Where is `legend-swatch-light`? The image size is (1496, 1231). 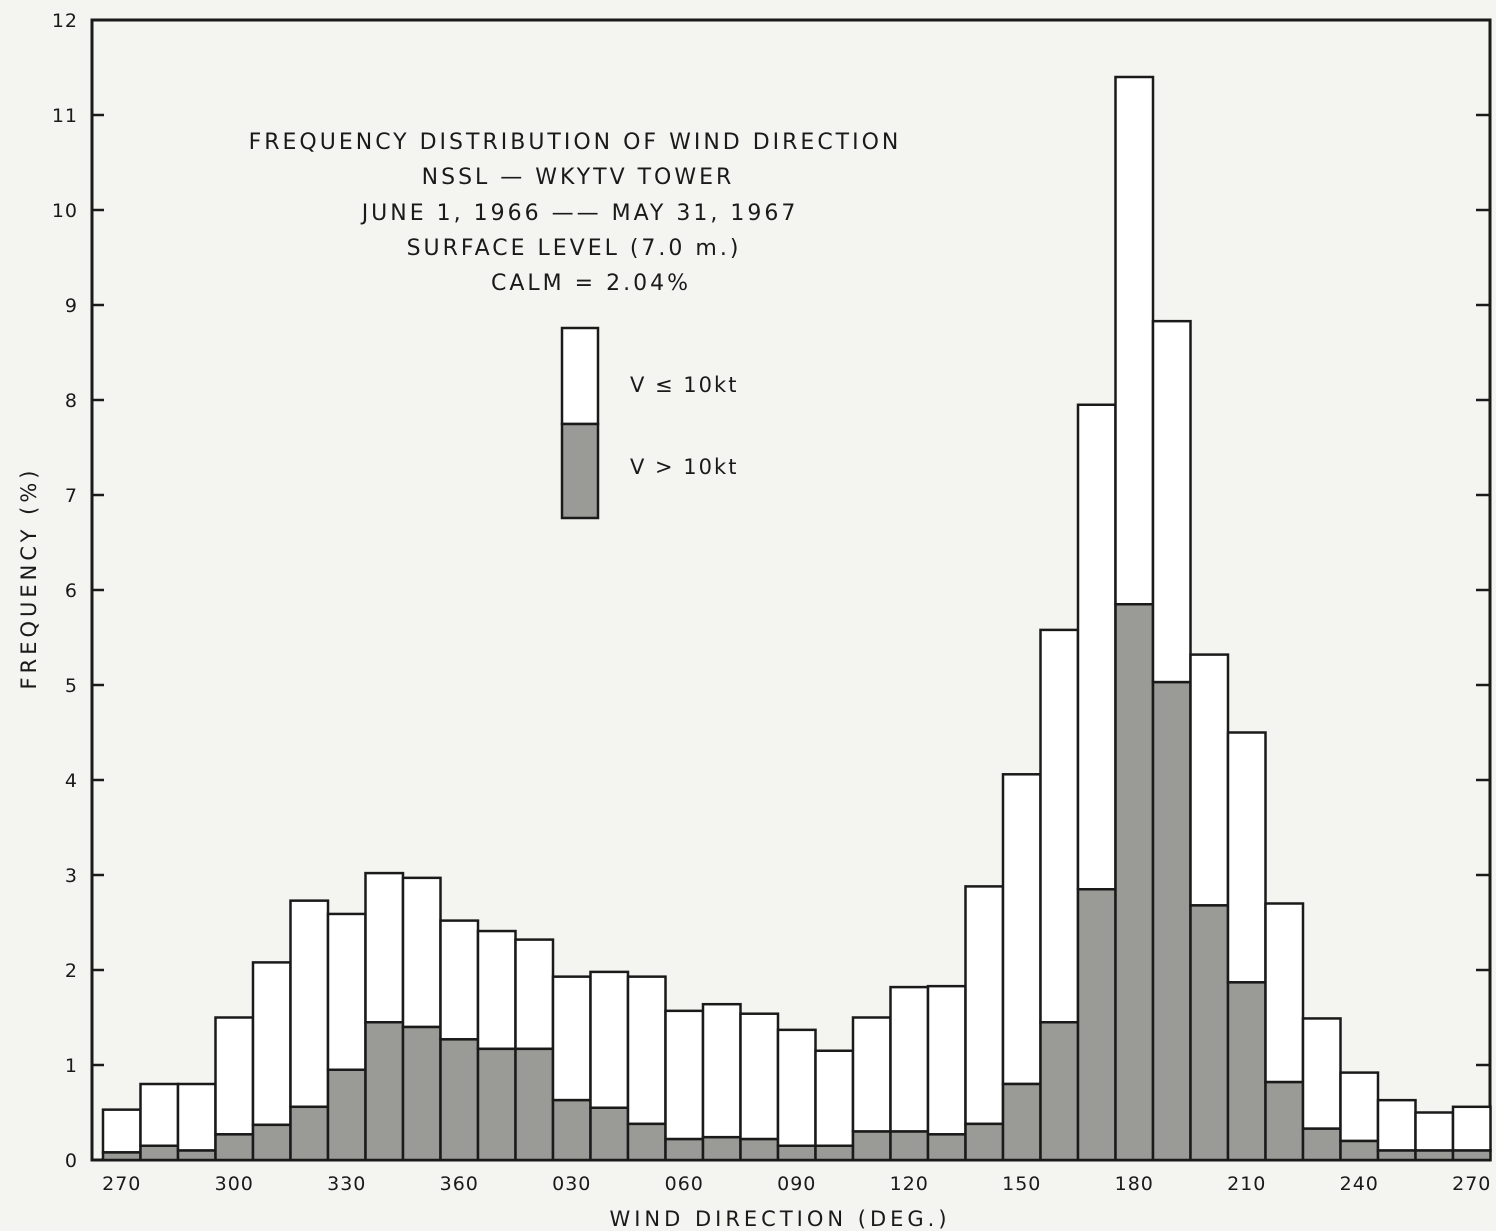 legend-swatch-light is located at coordinates (580, 376).